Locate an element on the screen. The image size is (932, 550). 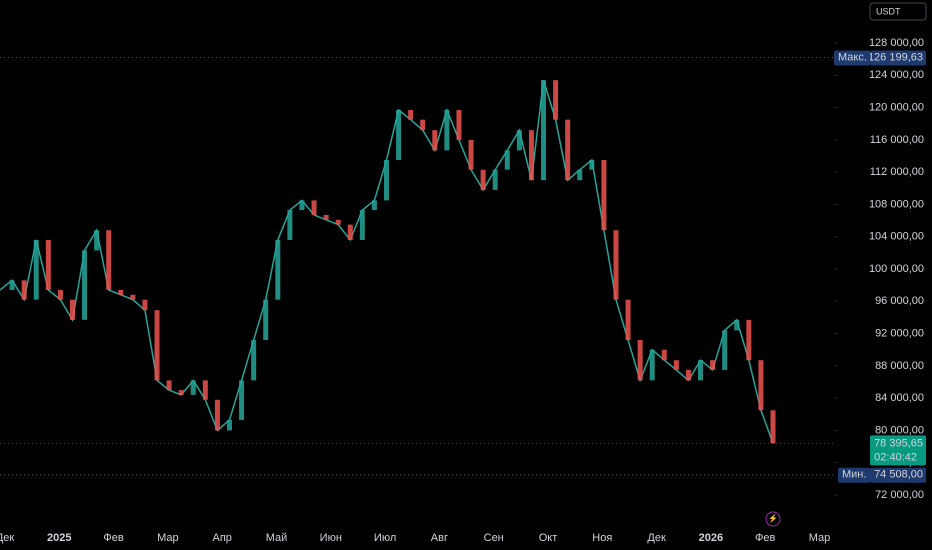
y-tick-label: 120 000,00 is located at coordinates (896, 107).